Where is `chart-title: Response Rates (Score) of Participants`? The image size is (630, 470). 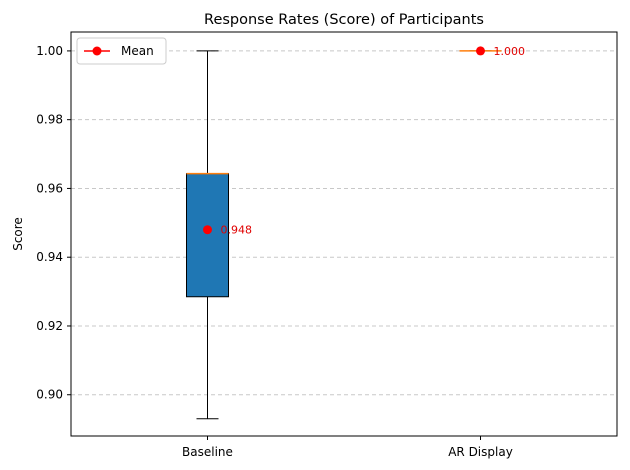
chart-title: Response Rates (Score) of Participants is located at coordinates (344, 20).